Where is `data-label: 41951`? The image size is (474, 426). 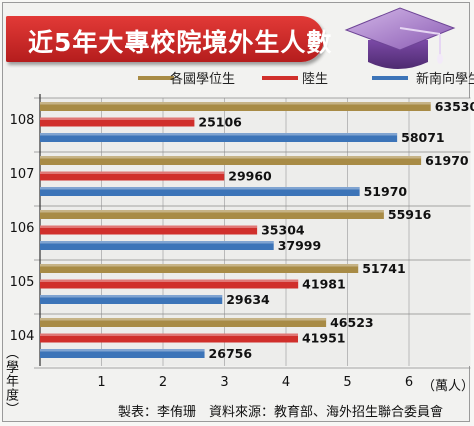
data-label: 41951 is located at coordinates (324, 338).